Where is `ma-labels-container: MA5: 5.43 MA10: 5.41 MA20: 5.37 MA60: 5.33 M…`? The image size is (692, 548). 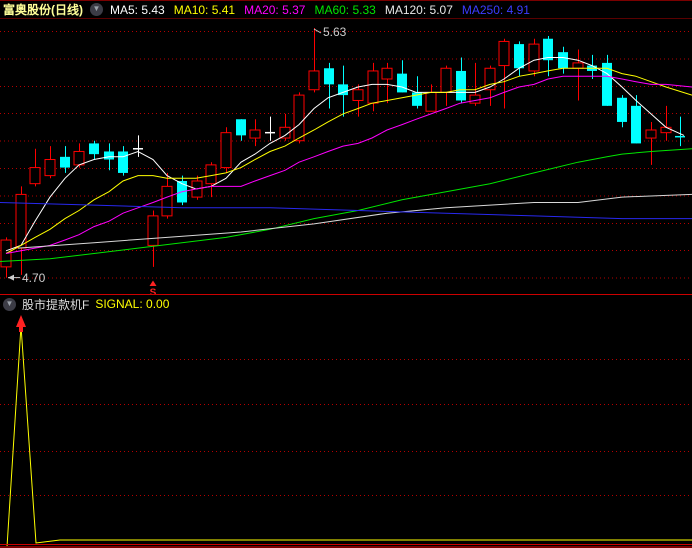 ma-labels-container: MA5: 5.43 MA10: 5.41 MA20: 5.37 MA60: 5.33 M… is located at coordinates (320, 10).